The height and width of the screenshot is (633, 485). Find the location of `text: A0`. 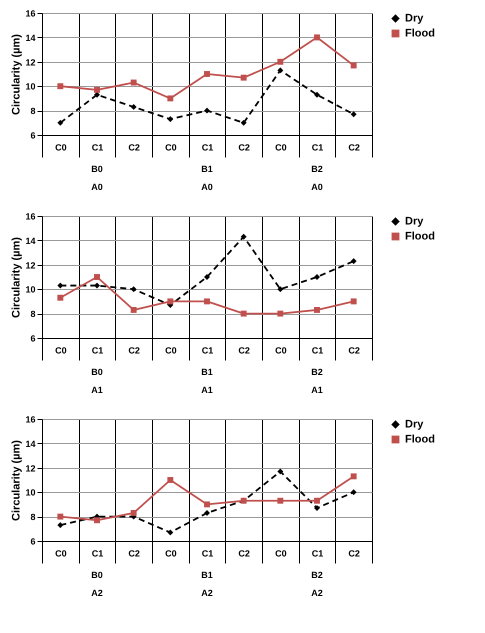

text: A0 is located at coordinates (207, 187).